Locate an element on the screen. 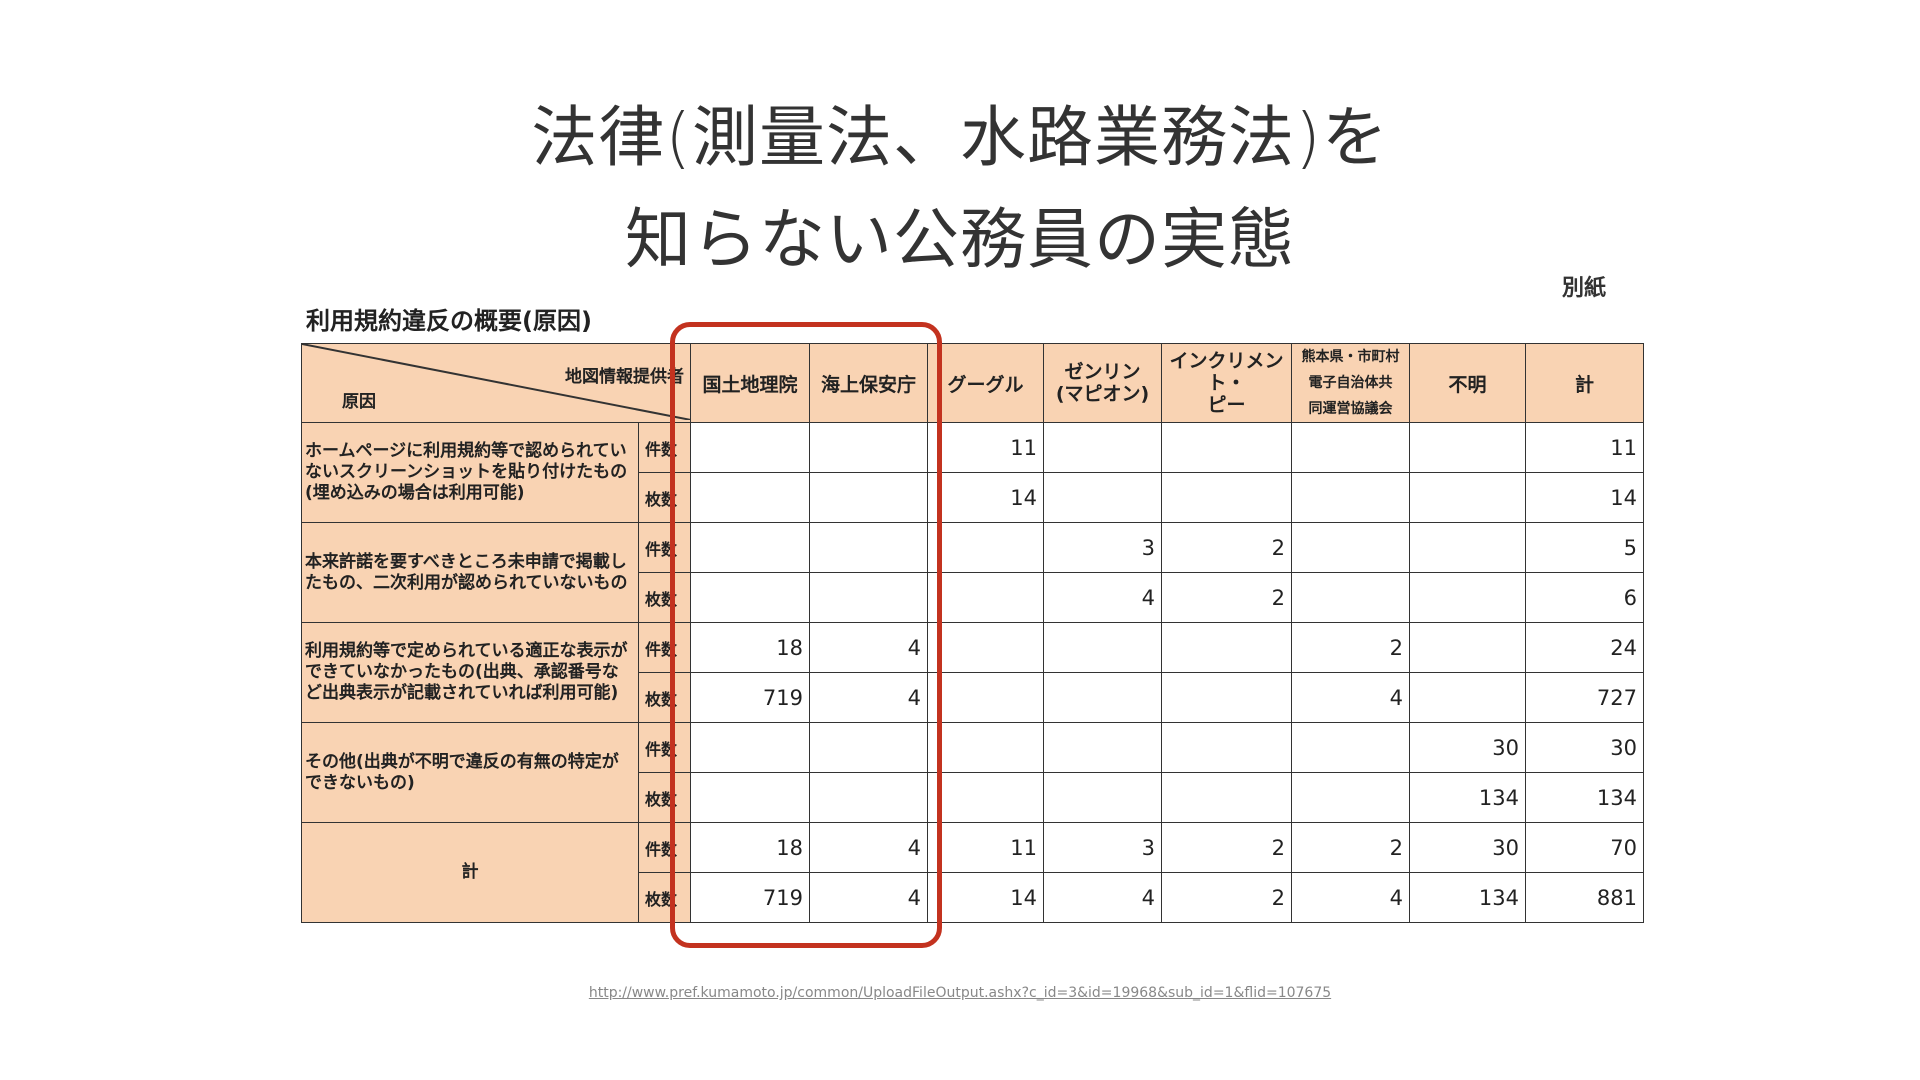 Image resolution: width=1920 pixels, height=1080 pixels. slide-title-line2: 知らない公務員の実態 is located at coordinates (960, 239).